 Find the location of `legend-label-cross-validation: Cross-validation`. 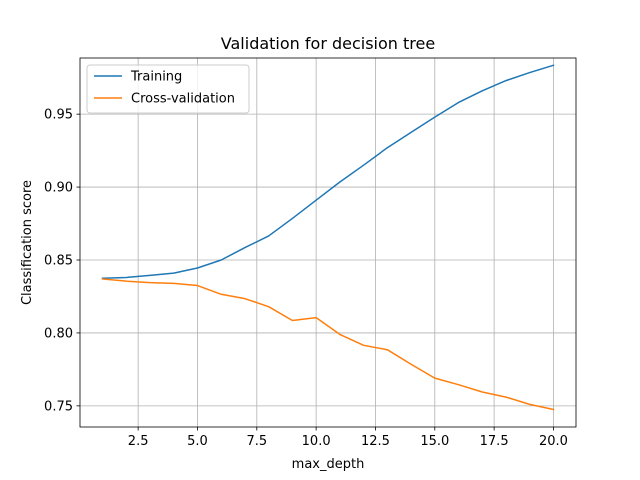

legend-label-cross-validation: Cross-validation is located at coordinates (183, 99).